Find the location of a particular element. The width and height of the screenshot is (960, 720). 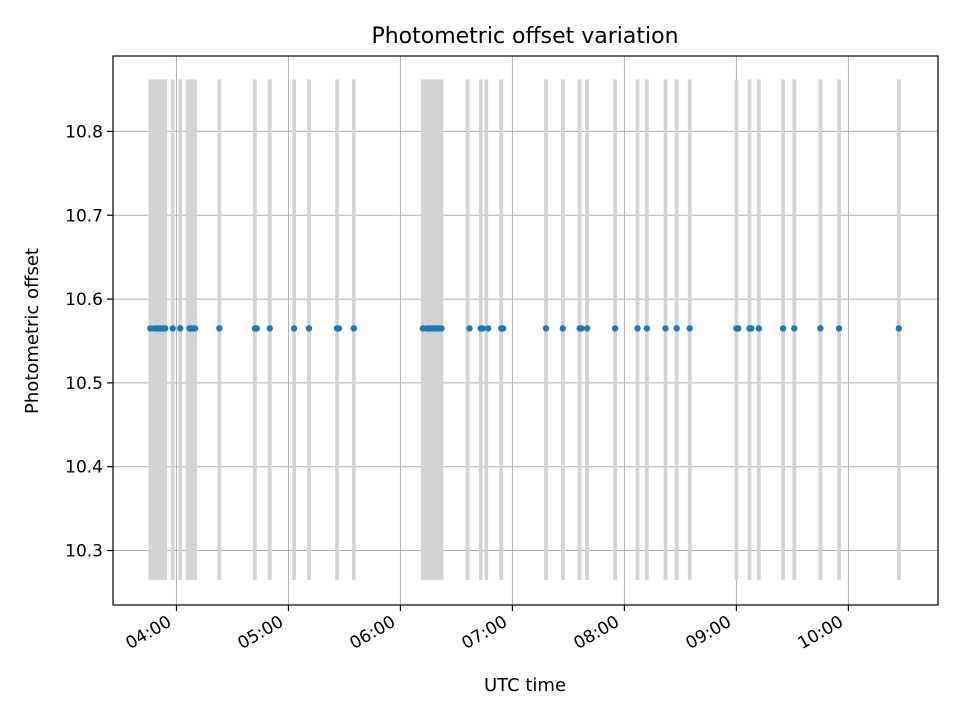

x-tick-label: 09:00 is located at coordinates (708, 633).